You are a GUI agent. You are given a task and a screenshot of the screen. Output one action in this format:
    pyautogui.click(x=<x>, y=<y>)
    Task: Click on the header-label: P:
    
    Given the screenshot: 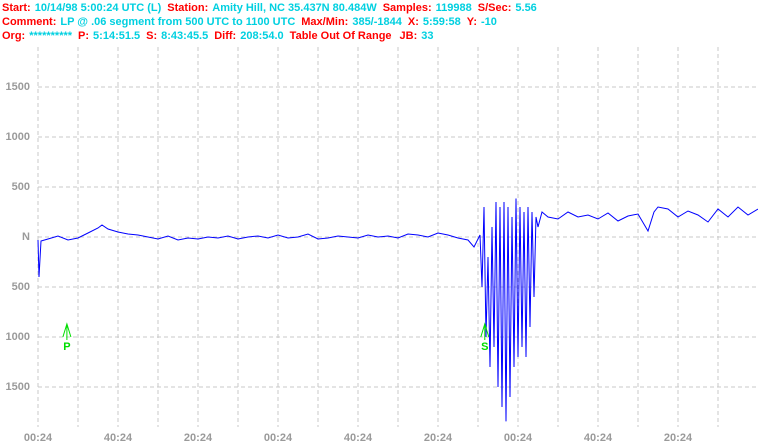 What is the action you would take?
    pyautogui.click(x=83, y=36)
    